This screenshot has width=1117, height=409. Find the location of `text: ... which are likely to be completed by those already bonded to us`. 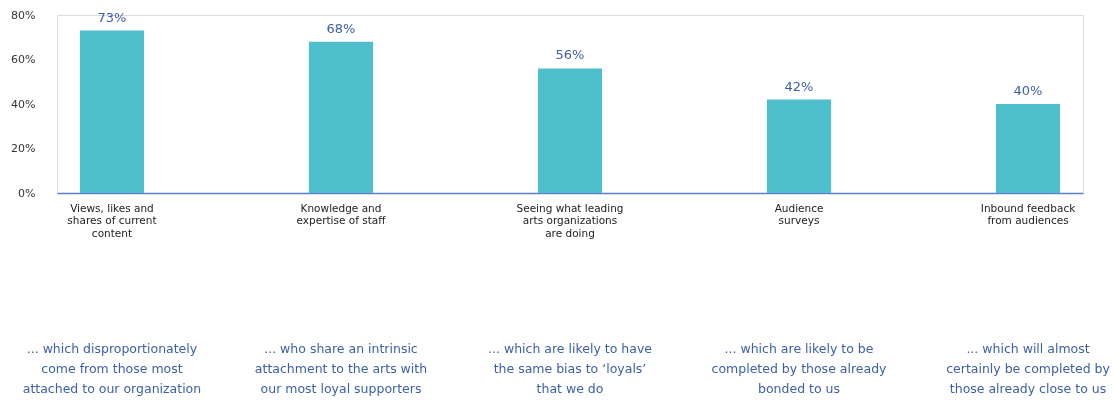

text: ... which are likely to be completed by those already bonded to us is located at coordinates (799, 368).